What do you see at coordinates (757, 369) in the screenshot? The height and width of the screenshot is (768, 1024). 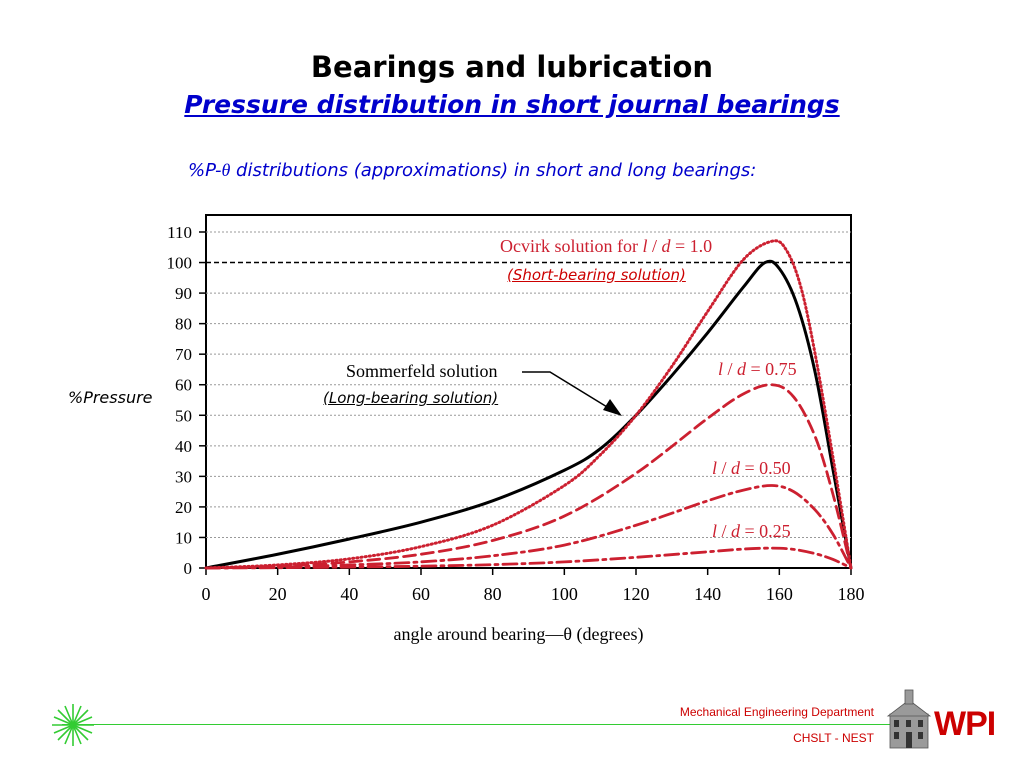 I see `annotation-ld-075: l / d = 0.75` at bounding box center [757, 369].